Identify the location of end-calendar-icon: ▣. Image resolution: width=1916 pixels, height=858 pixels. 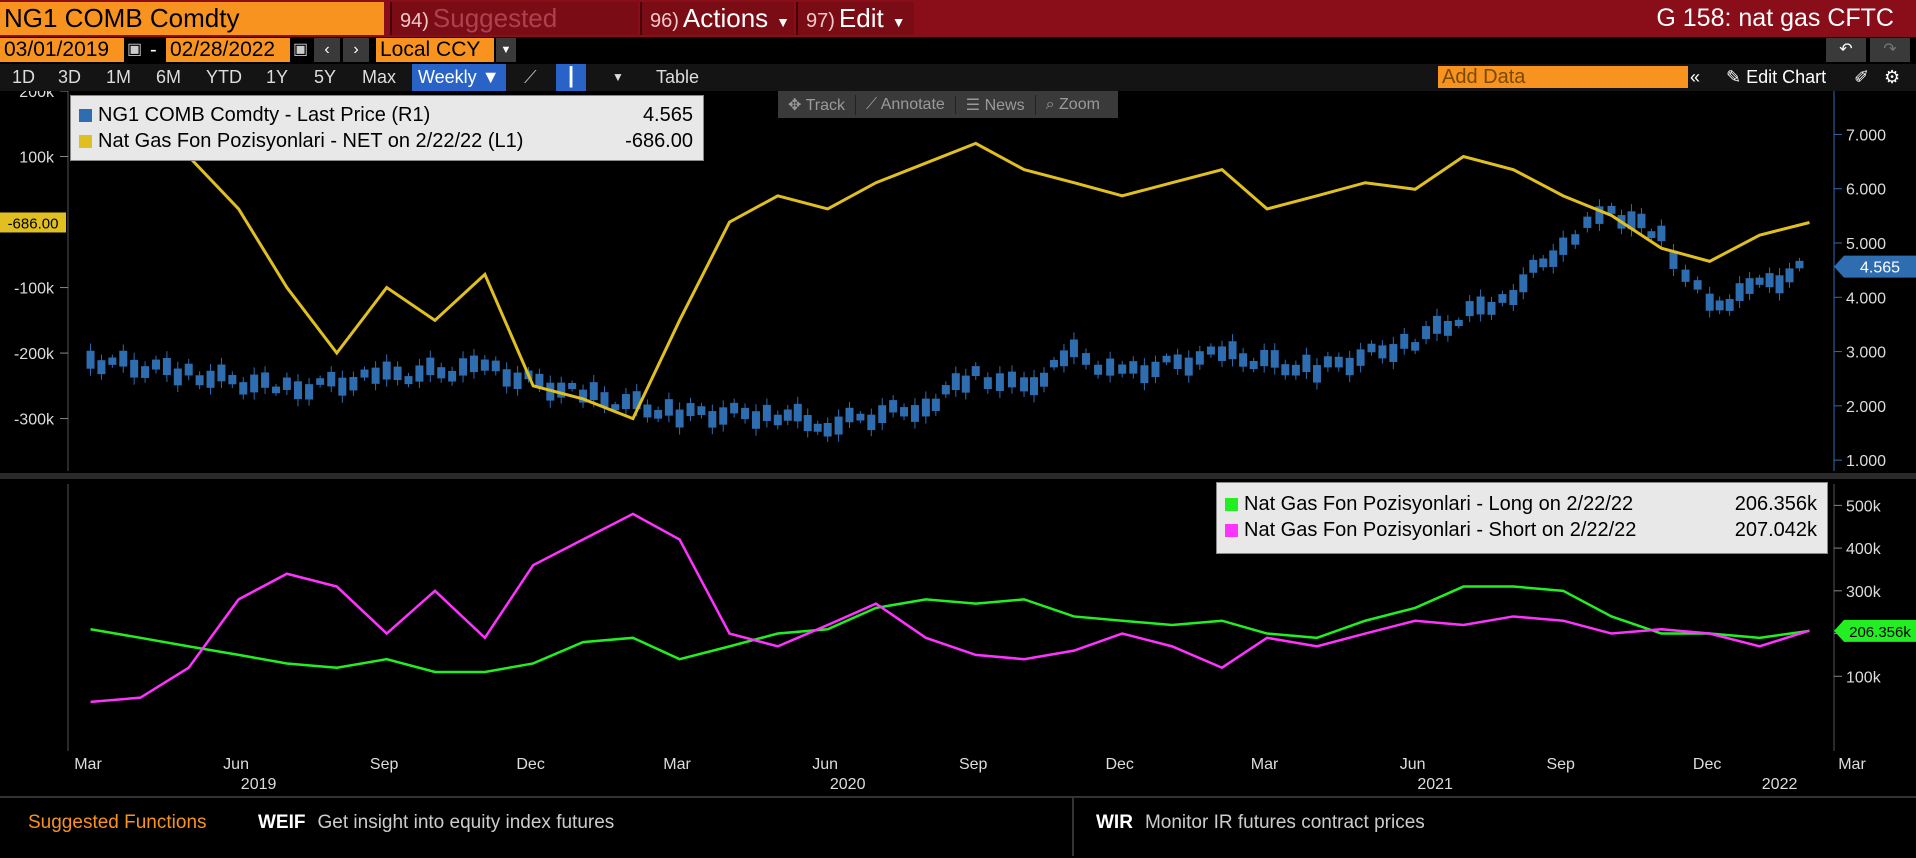
(301, 49).